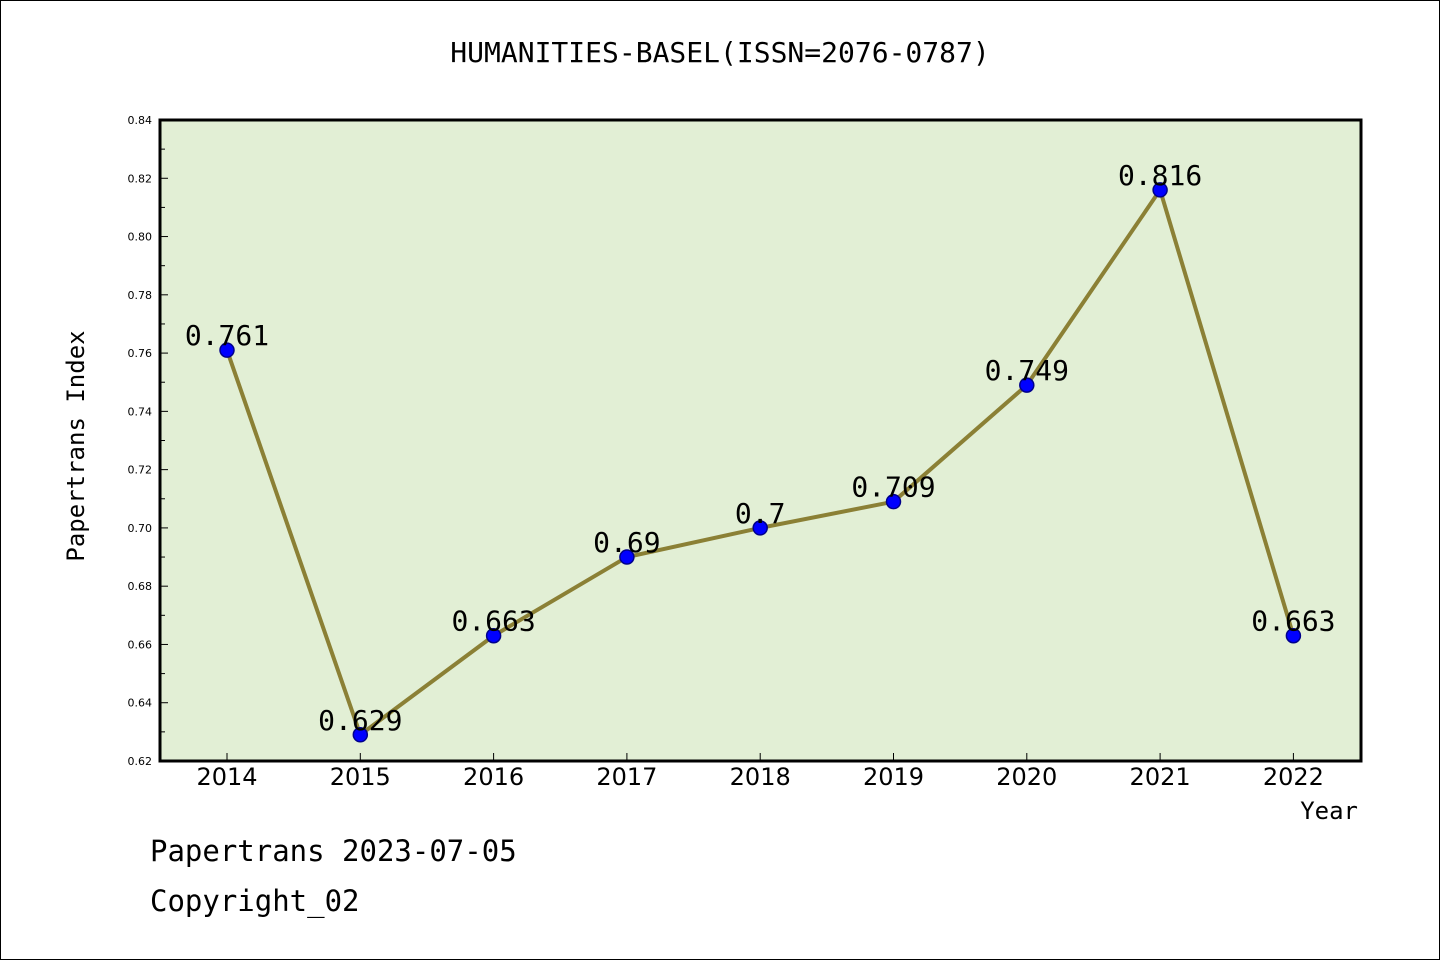 This screenshot has height=960, width=1440. Describe the element at coordinates (227, 335) in the screenshot. I see `data-label: 0.761` at that location.